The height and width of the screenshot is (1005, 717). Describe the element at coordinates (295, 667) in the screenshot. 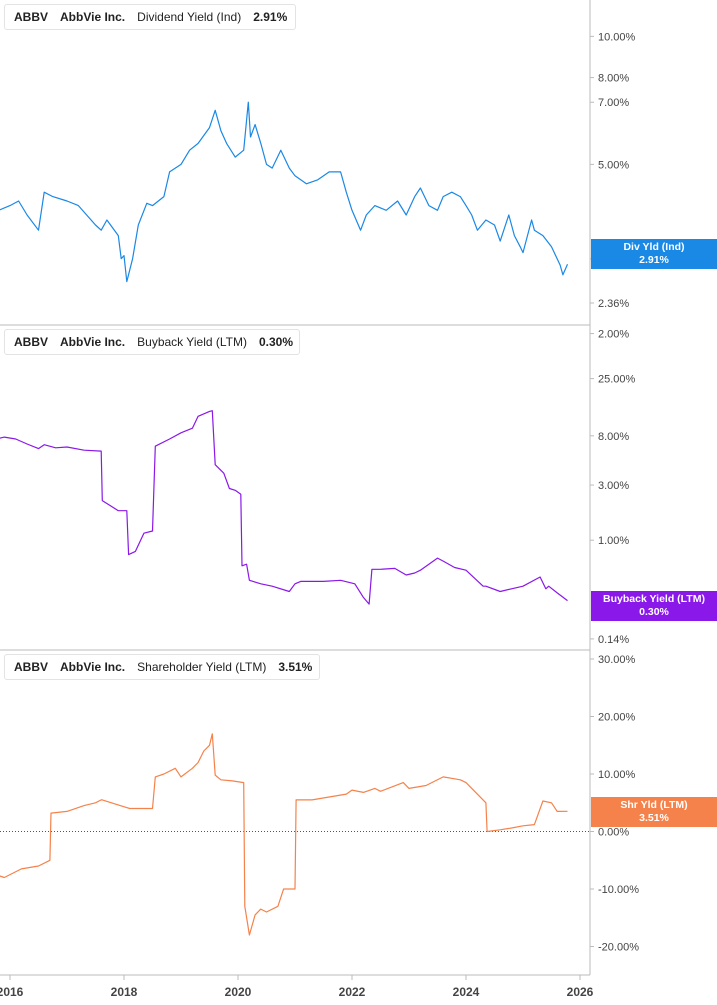

I see `legend-value: 3.51%` at that location.